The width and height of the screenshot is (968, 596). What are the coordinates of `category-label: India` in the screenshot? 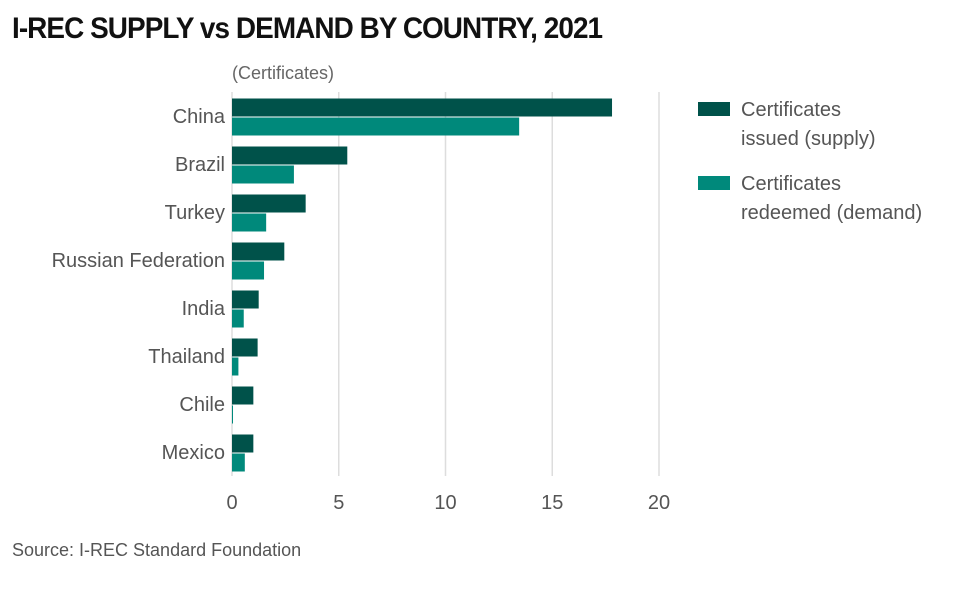 It's located at (204, 309).